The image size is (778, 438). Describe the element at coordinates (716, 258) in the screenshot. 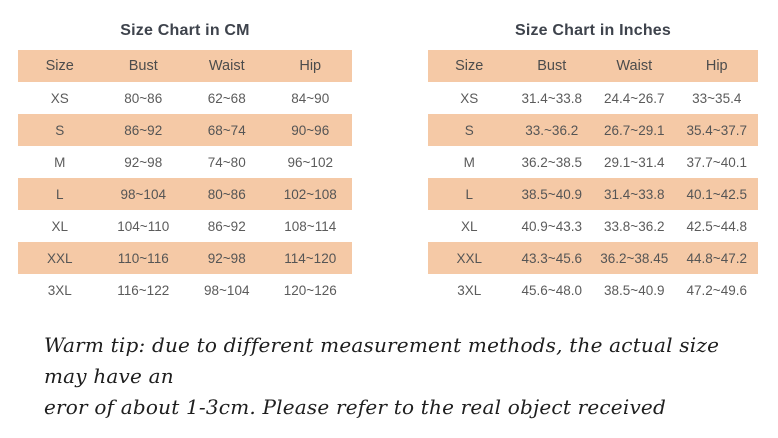

I see `table-cell: 44.8~47.2` at that location.